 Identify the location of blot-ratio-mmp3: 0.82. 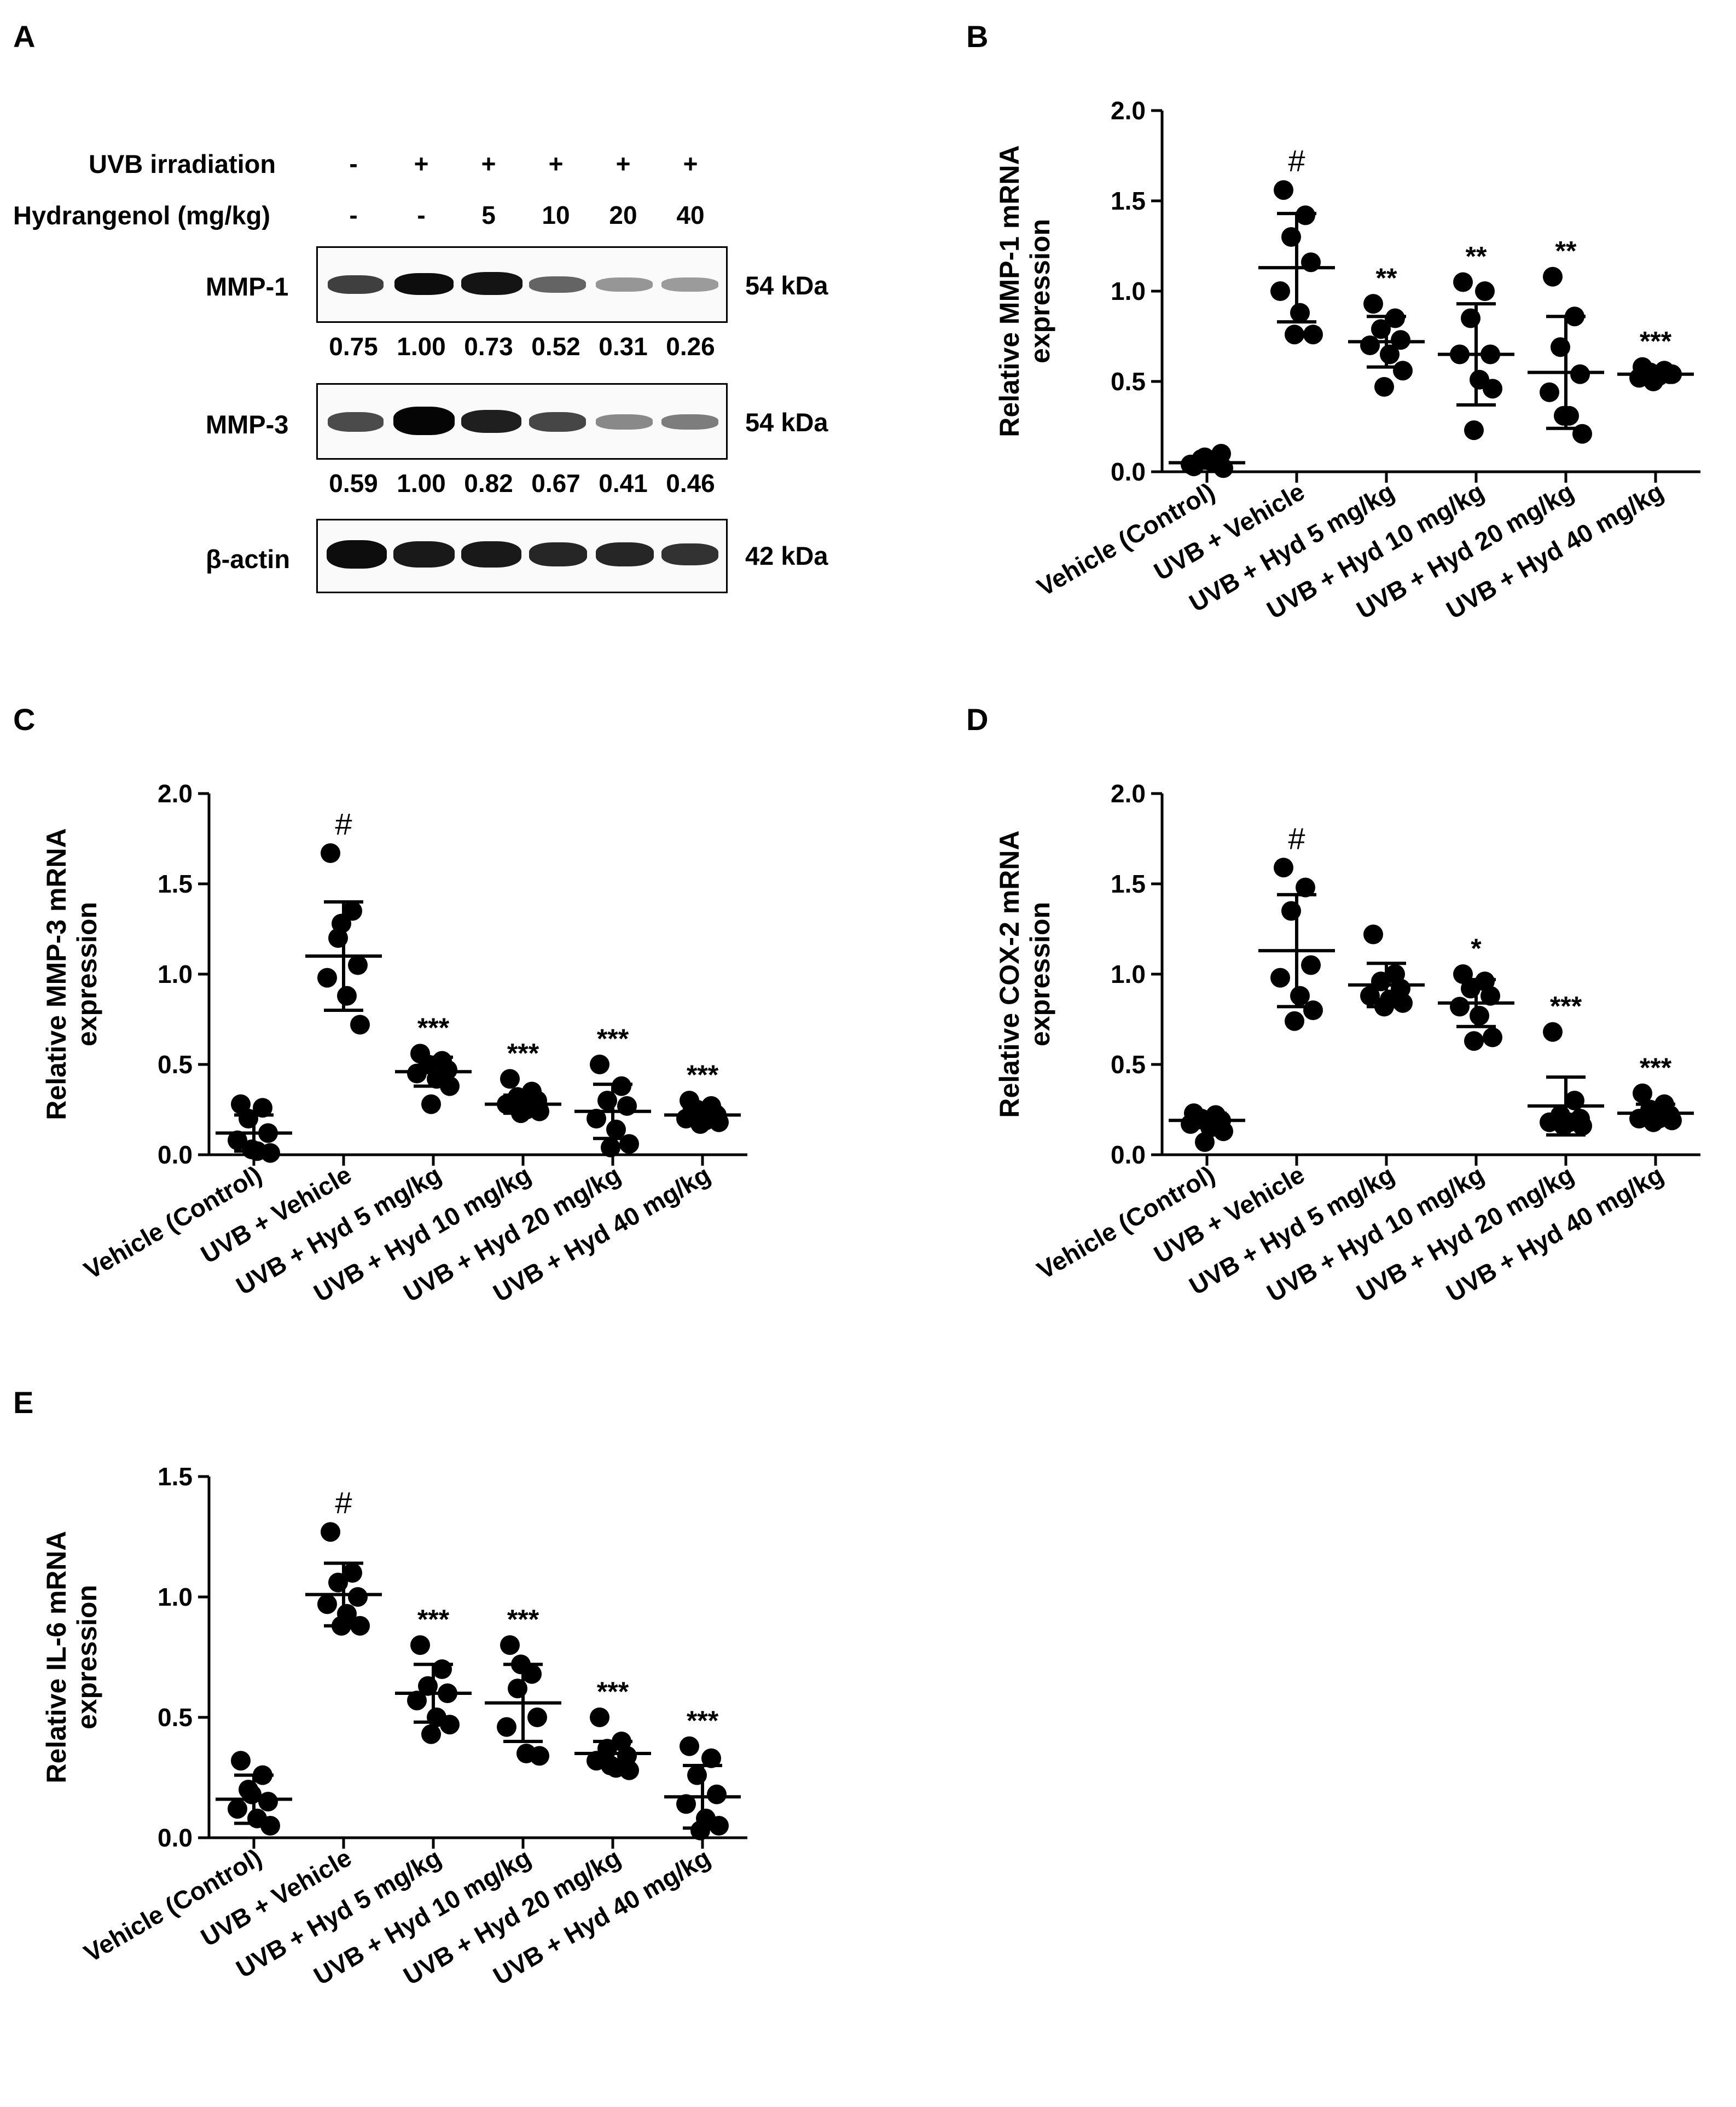
(488, 483).